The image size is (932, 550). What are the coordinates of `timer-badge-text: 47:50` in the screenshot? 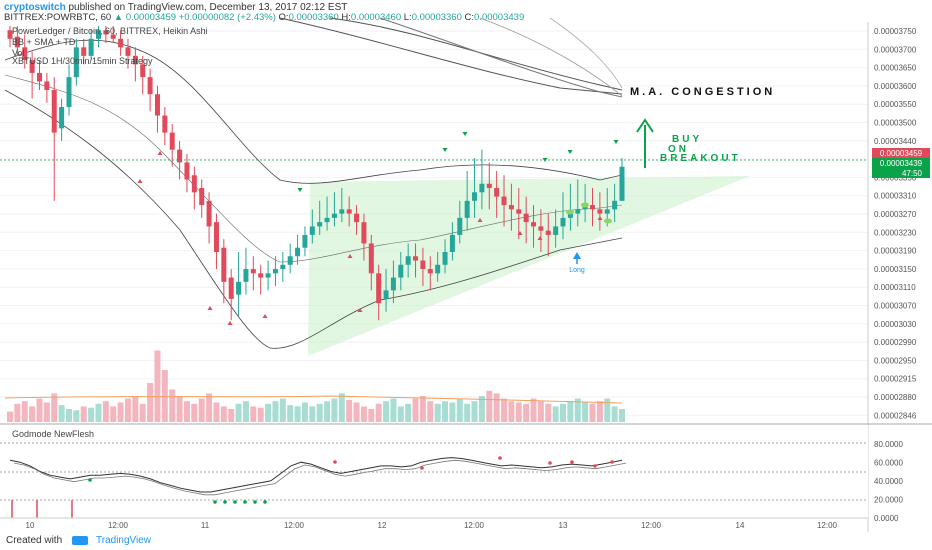 It's located at (912, 173).